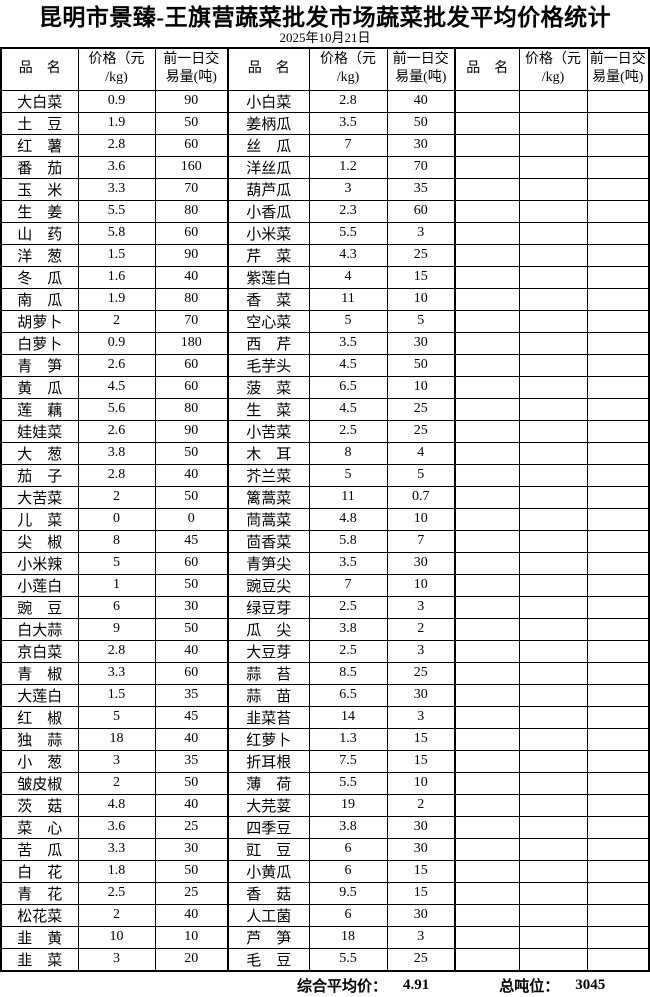 The width and height of the screenshot is (650, 997). Describe the element at coordinates (39, 365) in the screenshot. I see `product-name-cell: 青 笋` at that location.